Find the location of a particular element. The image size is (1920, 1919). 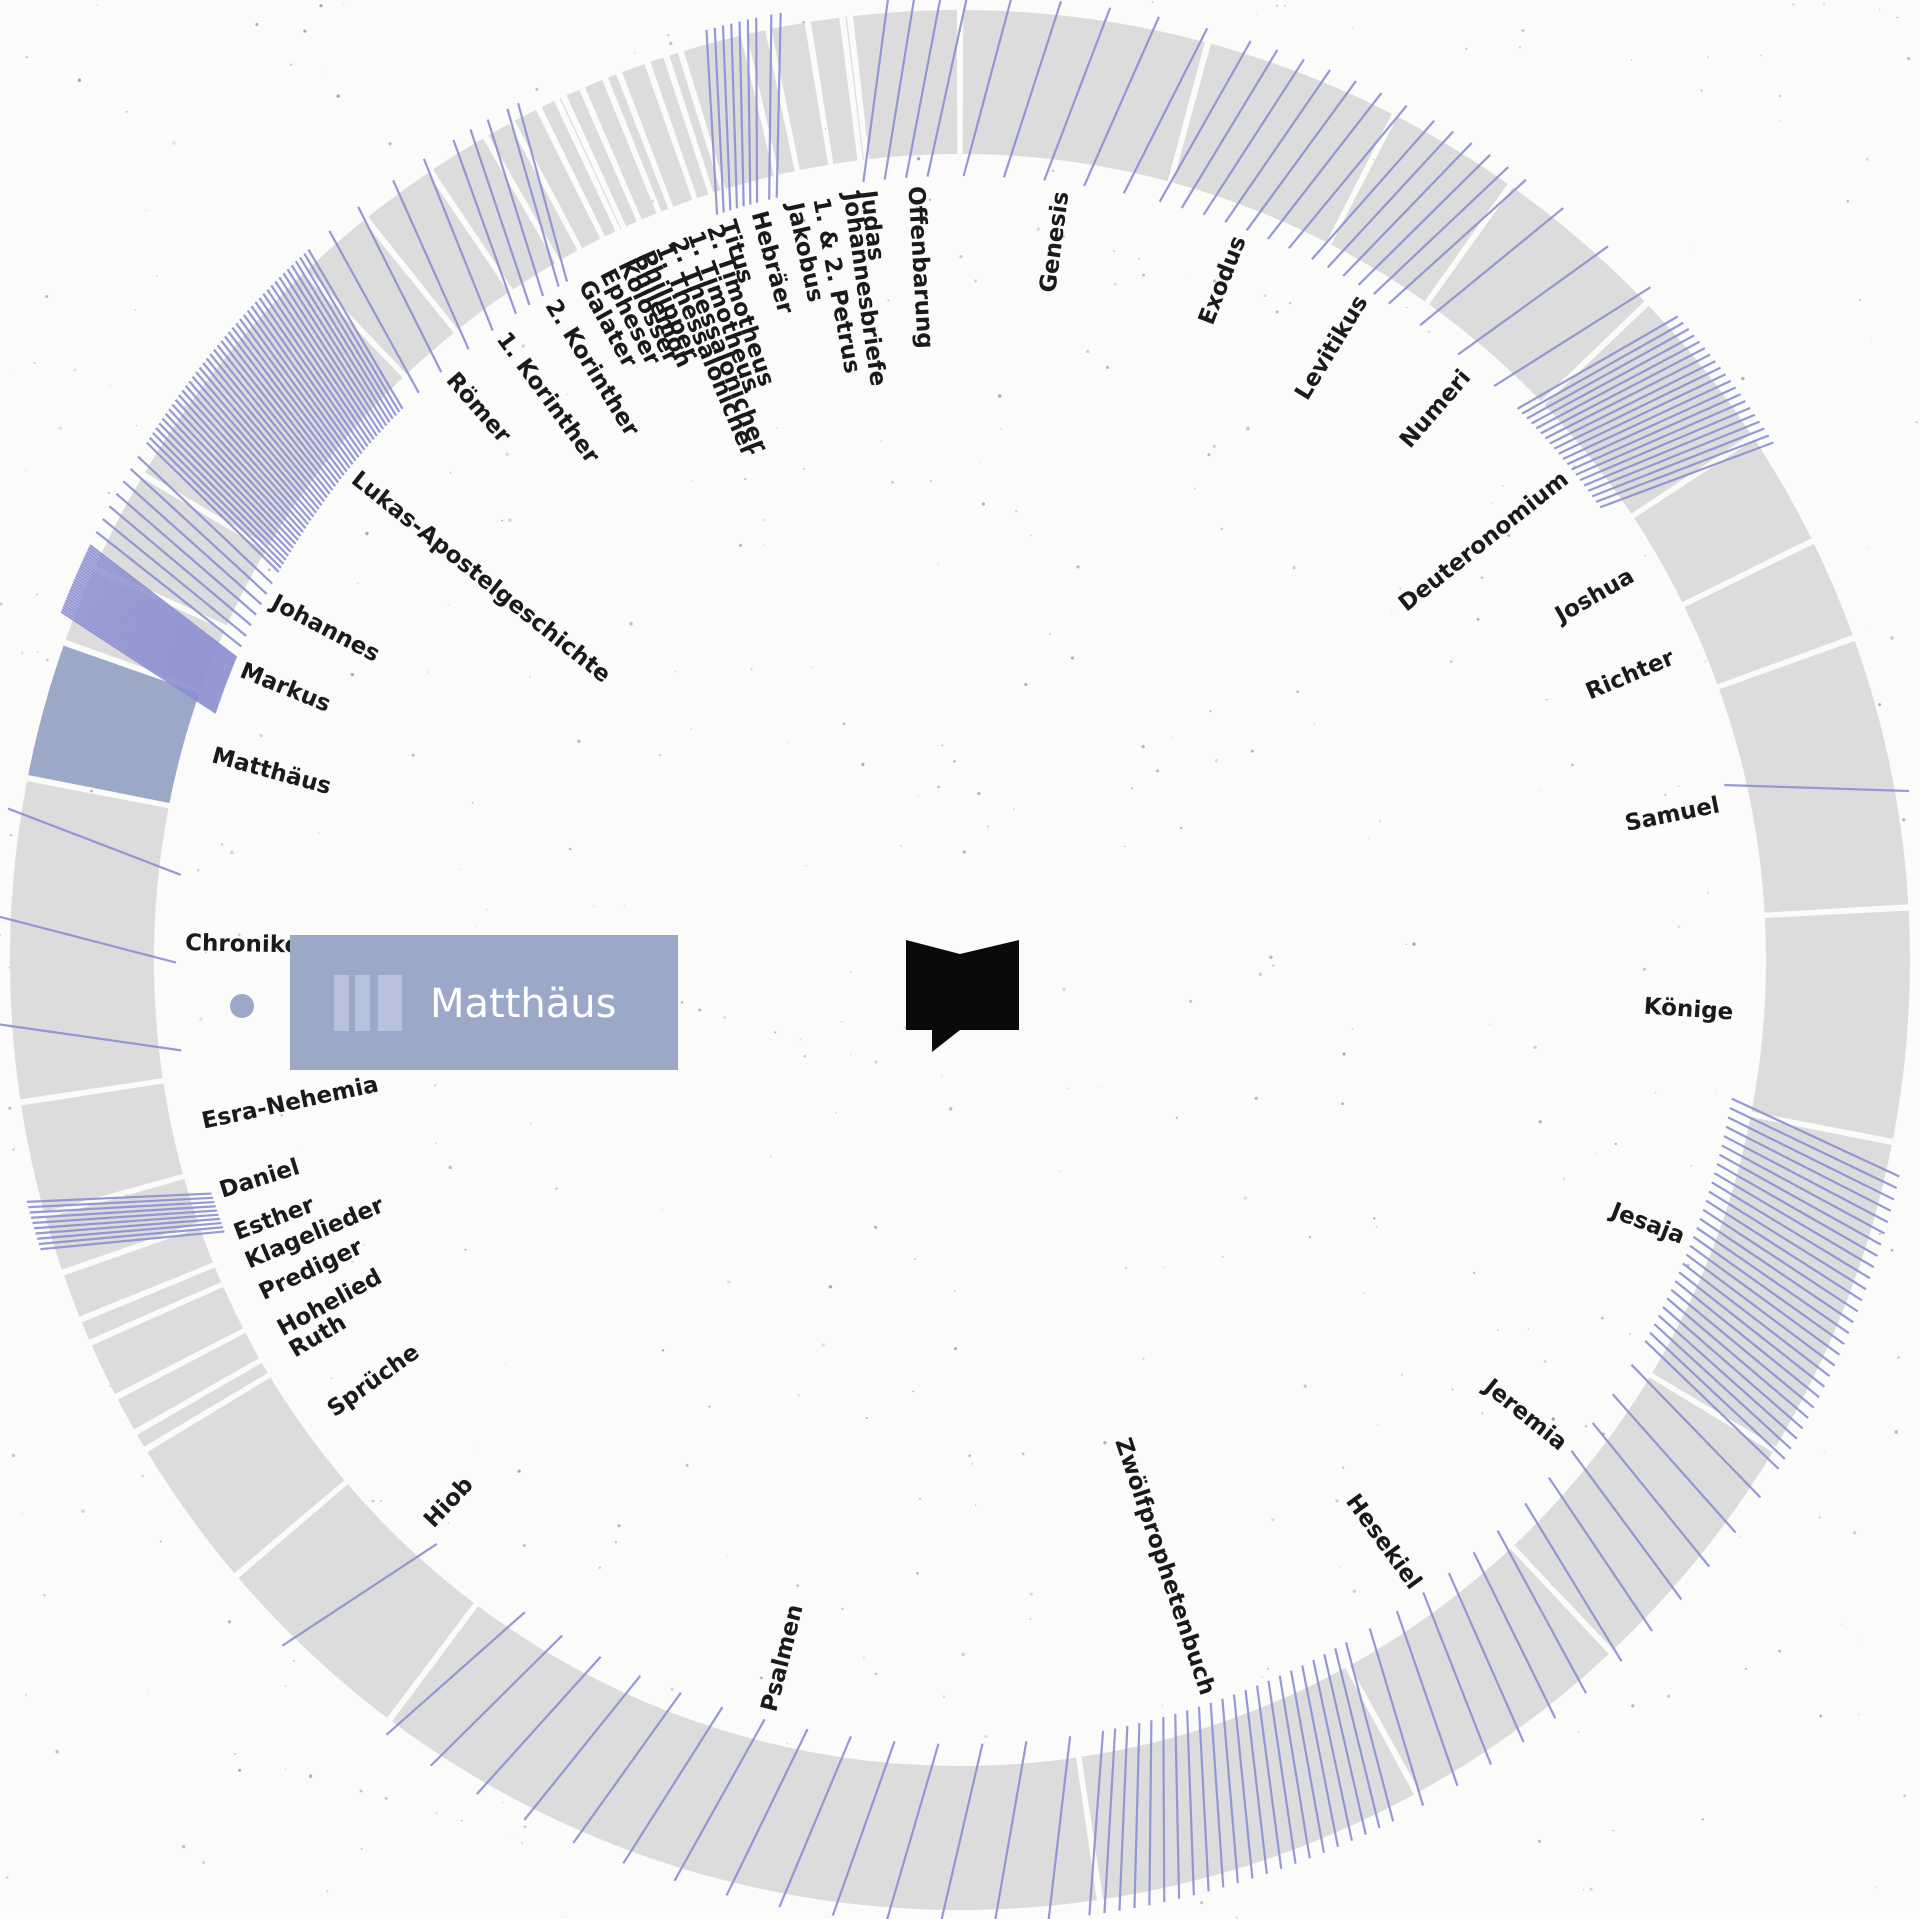

segment-1-thessalonicher is located at coordinates (620, 149).